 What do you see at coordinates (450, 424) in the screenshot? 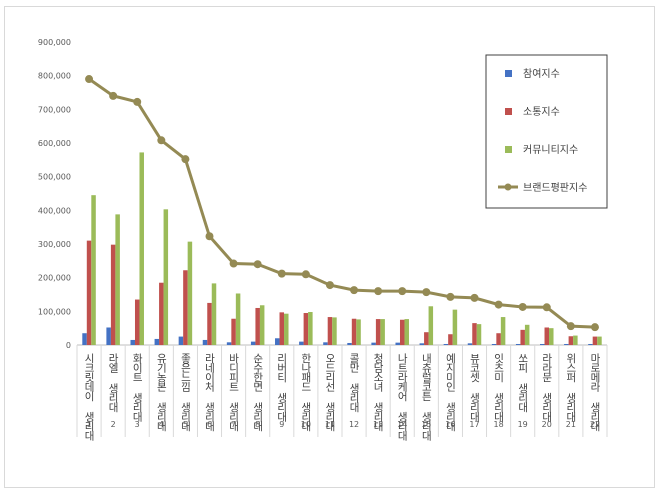
I see `category-index: 16` at bounding box center [450, 424].